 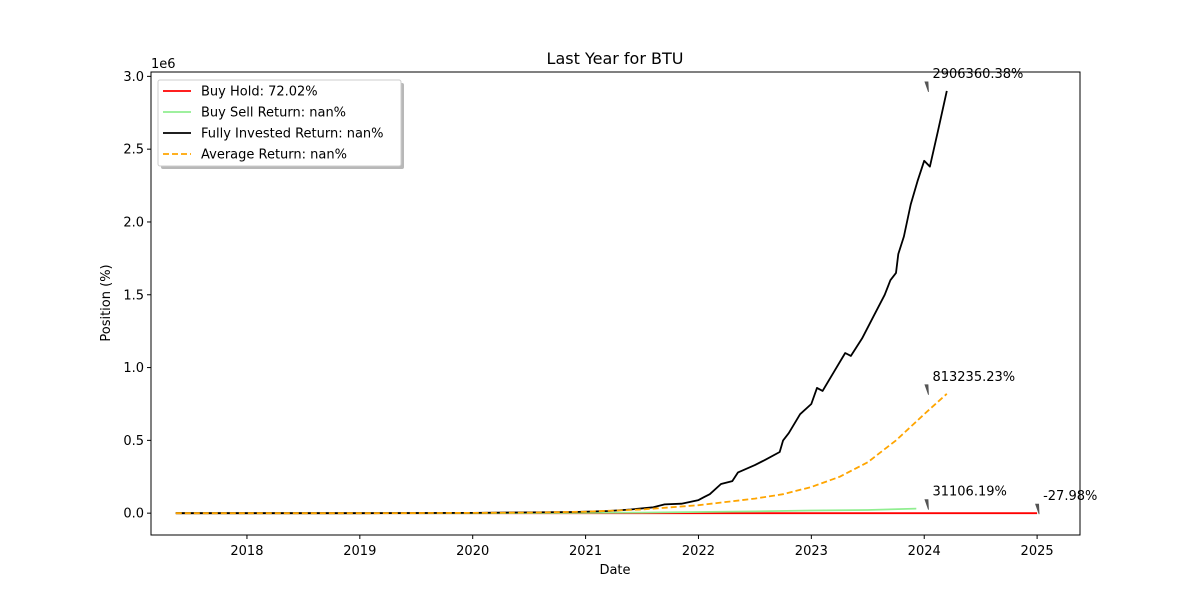 What do you see at coordinates (1070, 496) in the screenshot?
I see `end-label: -27.98%` at bounding box center [1070, 496].